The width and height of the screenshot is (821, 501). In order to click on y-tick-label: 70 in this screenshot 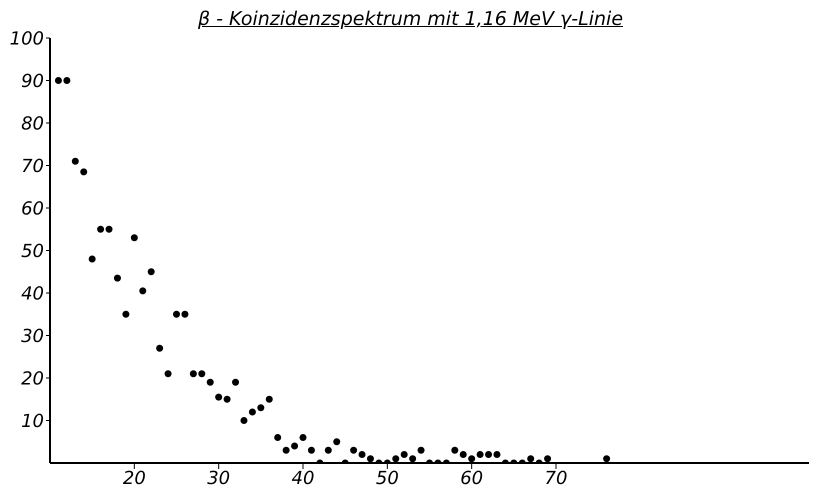, I will do `click(32, 166)`.